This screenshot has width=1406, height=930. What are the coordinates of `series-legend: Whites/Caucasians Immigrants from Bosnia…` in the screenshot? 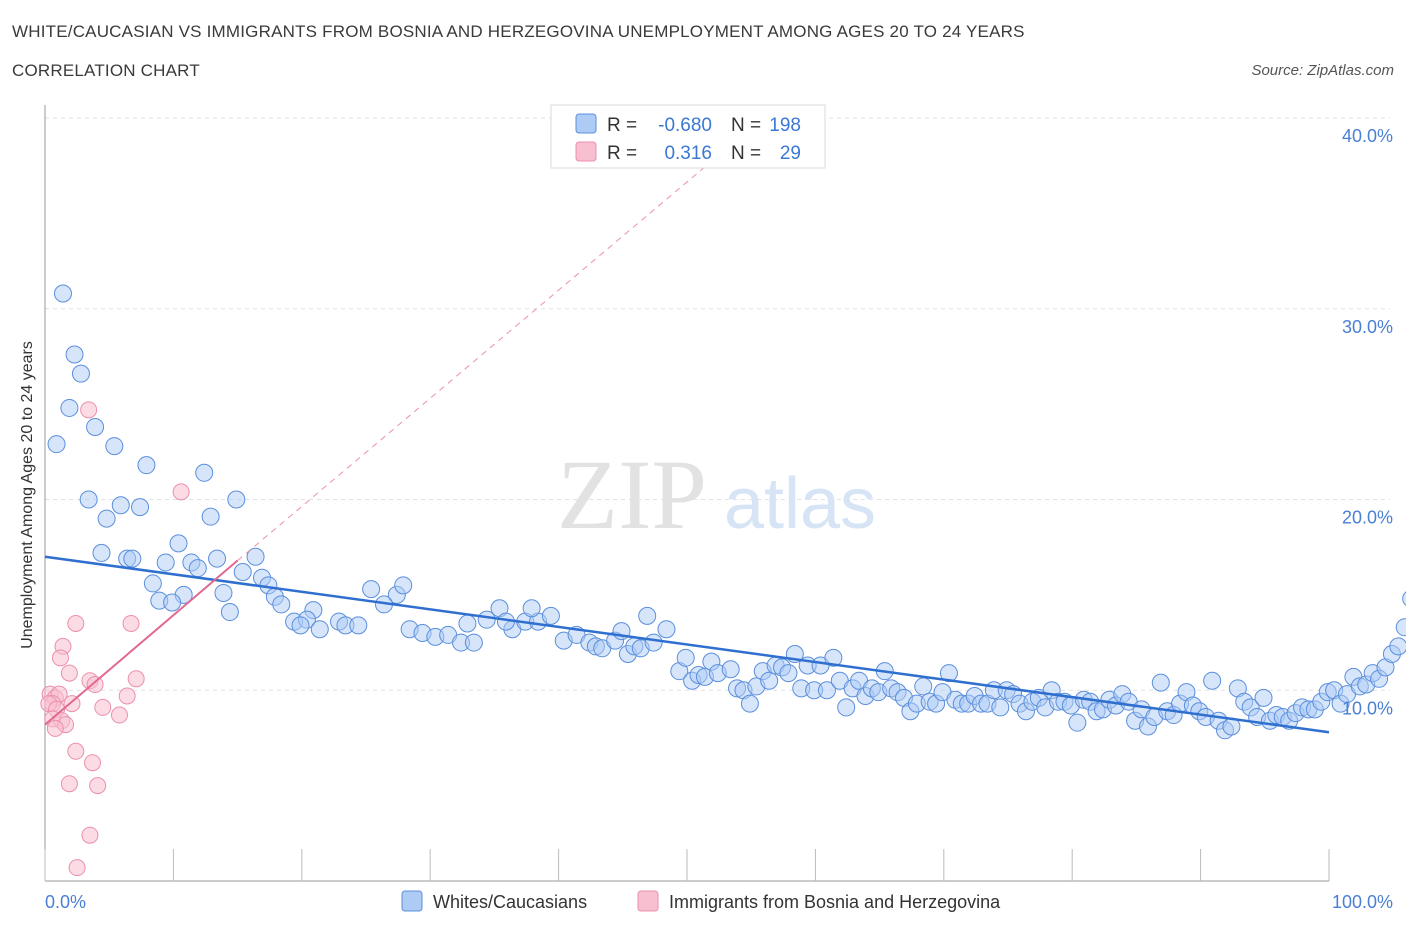 It's located at (701, 901).